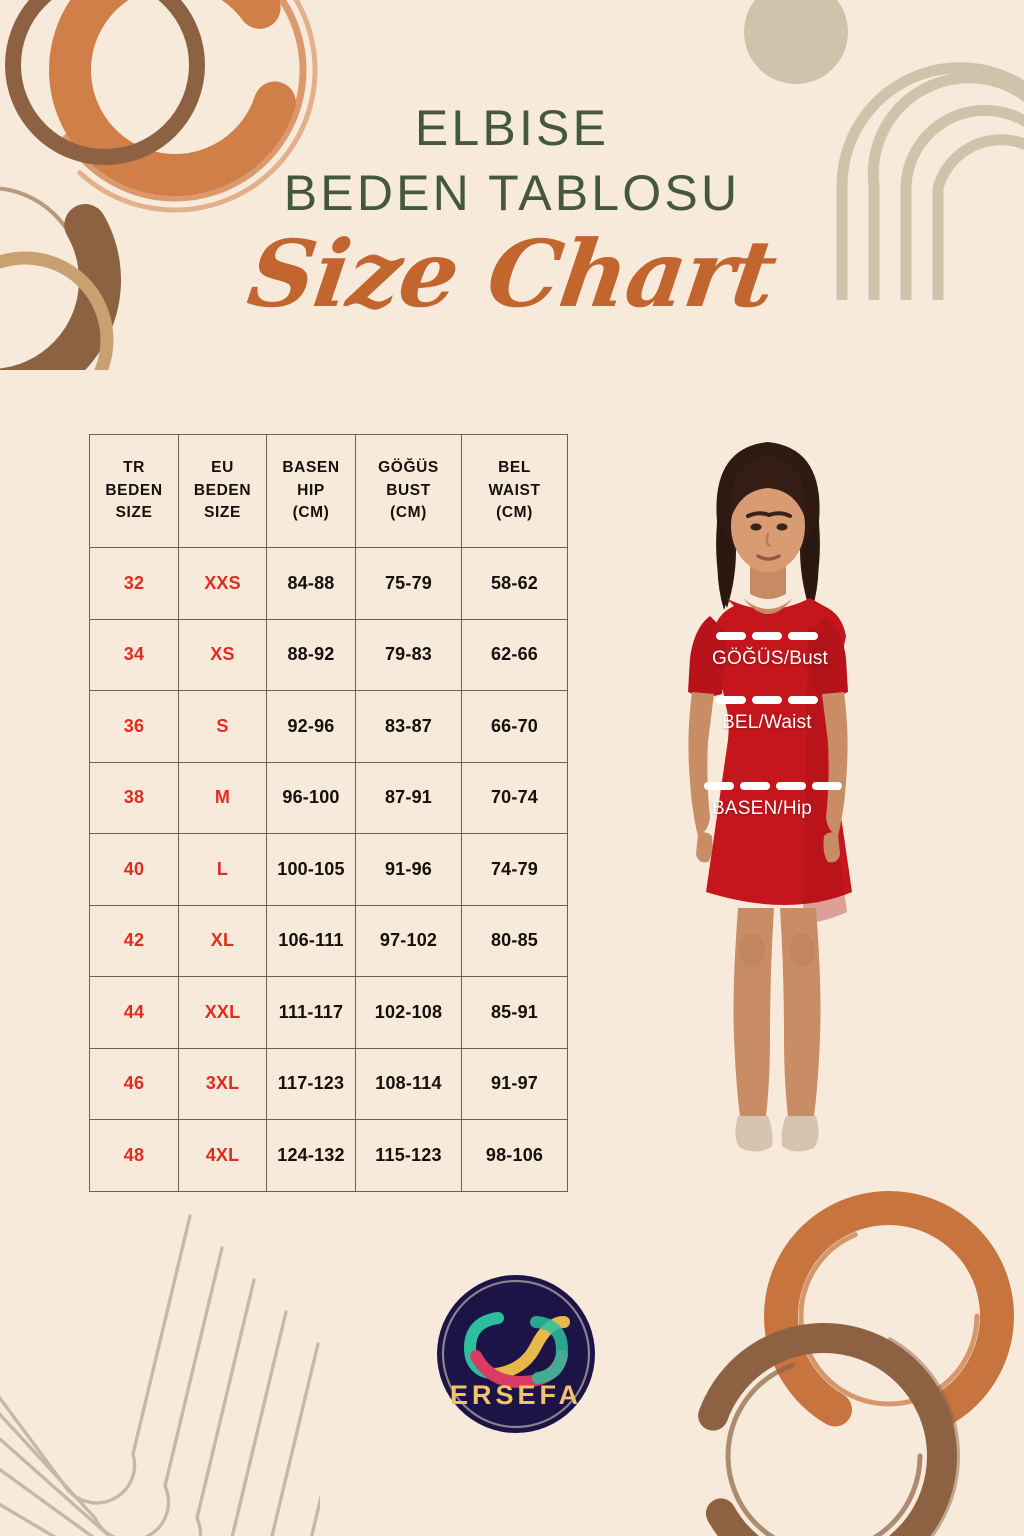 The width and height of the screenshot is (1024, 1536). What do you see at coordinates (514, 654) in the screenshot?
I see `cell-waist: 62-66` at bounding box center [514, 654].